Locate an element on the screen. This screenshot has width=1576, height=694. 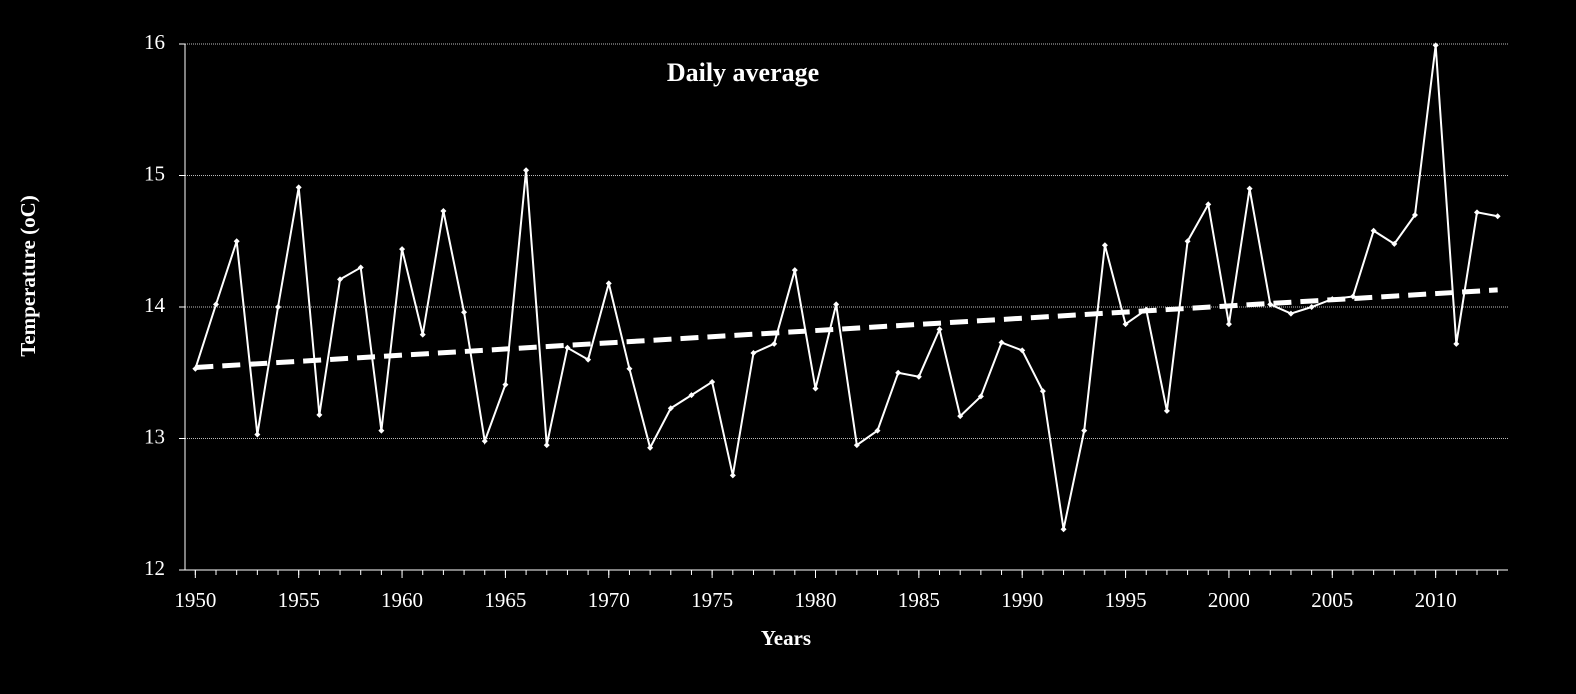
y-tick-label: 12 is located at coordinates (154, 568).